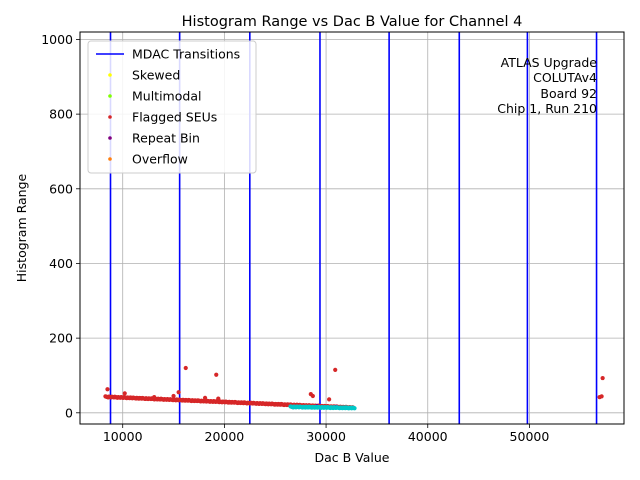  Describe the element at coordinates (61, 114) in the screenshot. I see `y-tick-label: 800` at that location.